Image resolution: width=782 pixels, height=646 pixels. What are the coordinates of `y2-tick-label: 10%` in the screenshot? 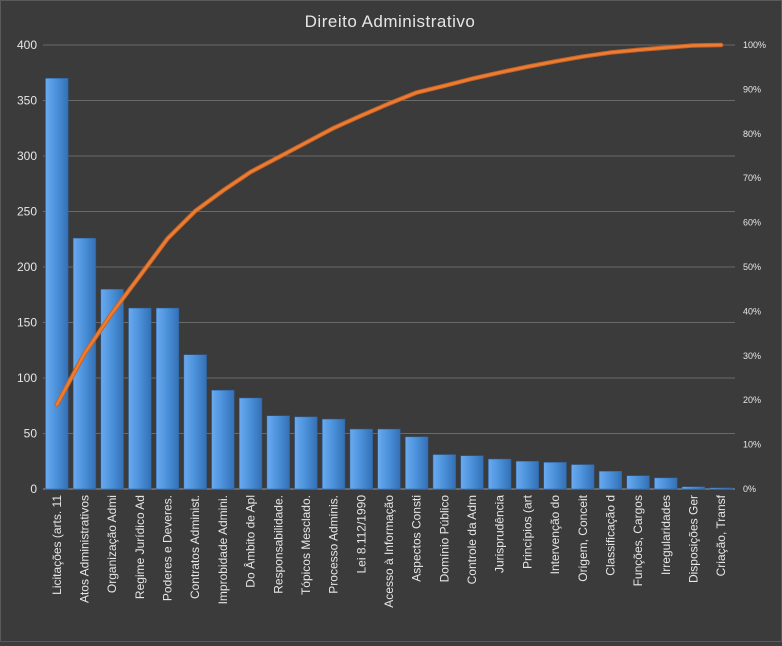 It's located at (752, 445).